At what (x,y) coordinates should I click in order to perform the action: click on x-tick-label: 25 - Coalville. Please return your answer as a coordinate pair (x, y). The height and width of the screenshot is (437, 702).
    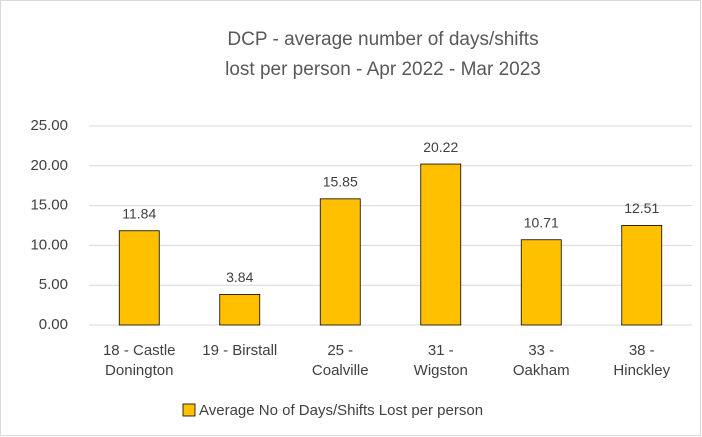
    Looking at the image, I should click on (340, 360).